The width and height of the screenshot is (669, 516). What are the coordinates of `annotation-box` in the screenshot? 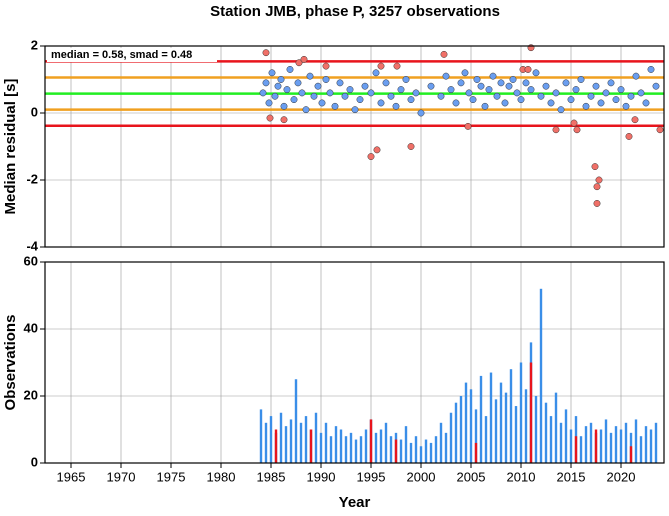 It's located at (132, 55).